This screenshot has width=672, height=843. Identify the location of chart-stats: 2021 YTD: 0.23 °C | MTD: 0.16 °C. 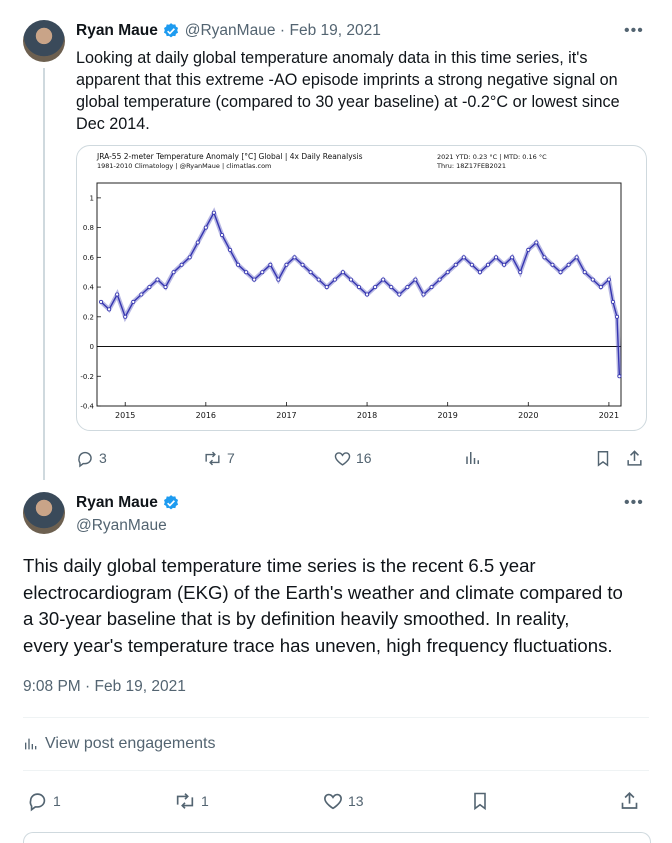
(492, 157).